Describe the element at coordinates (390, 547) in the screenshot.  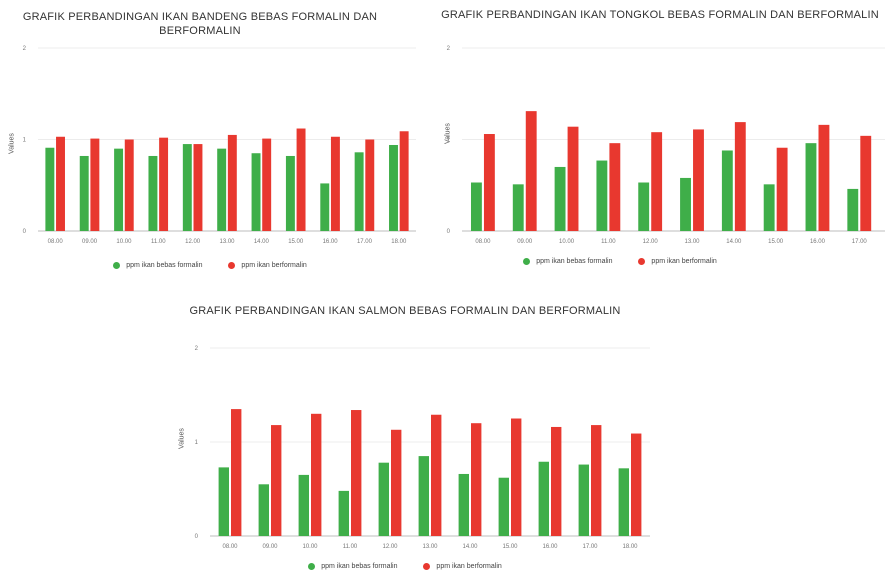
I see `x-tick-label: 12.00` at that location.